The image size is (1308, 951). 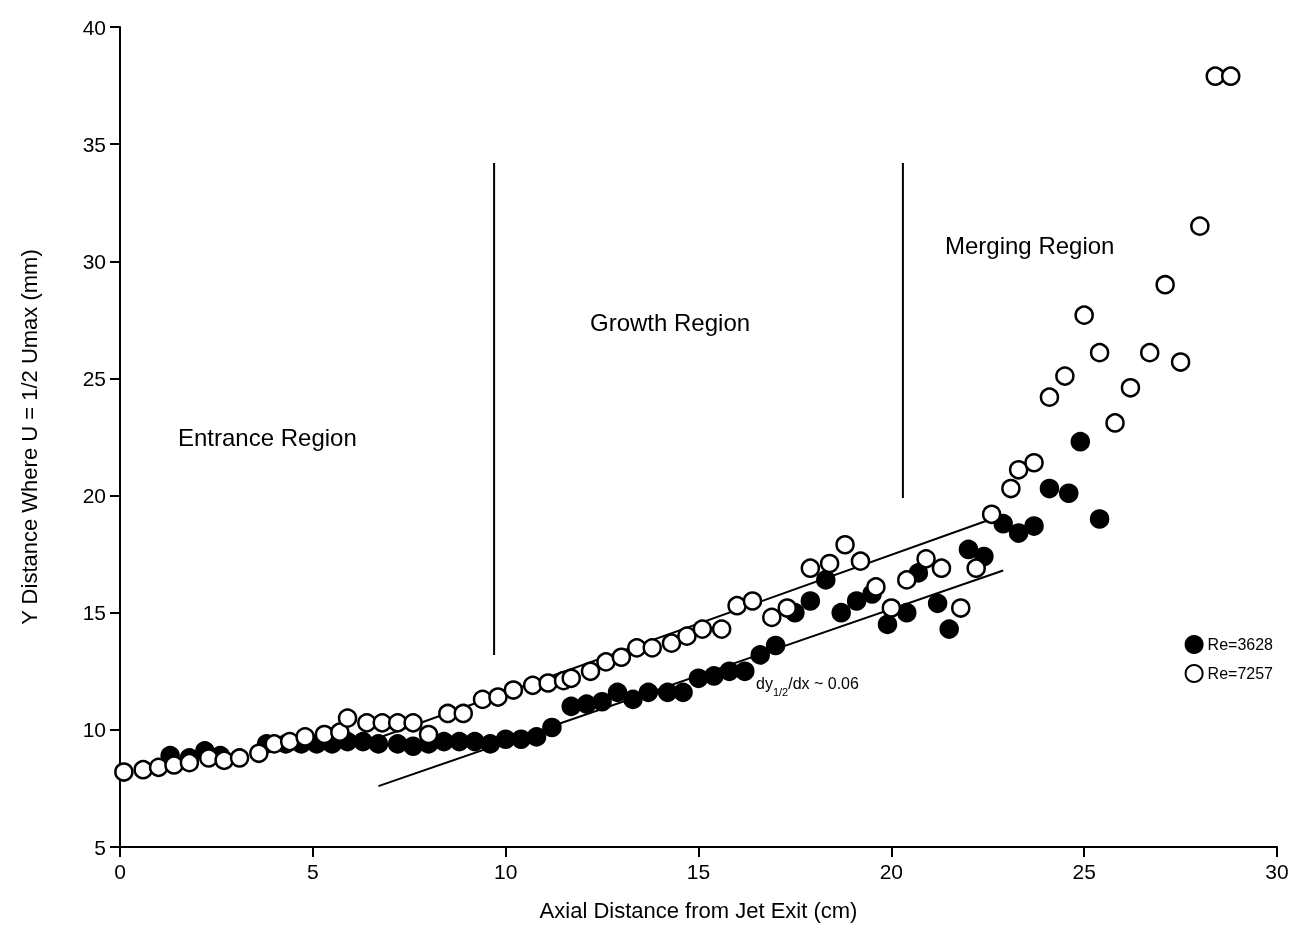 I want to click on y-tick-label: 25, so click(x=94, y=378).